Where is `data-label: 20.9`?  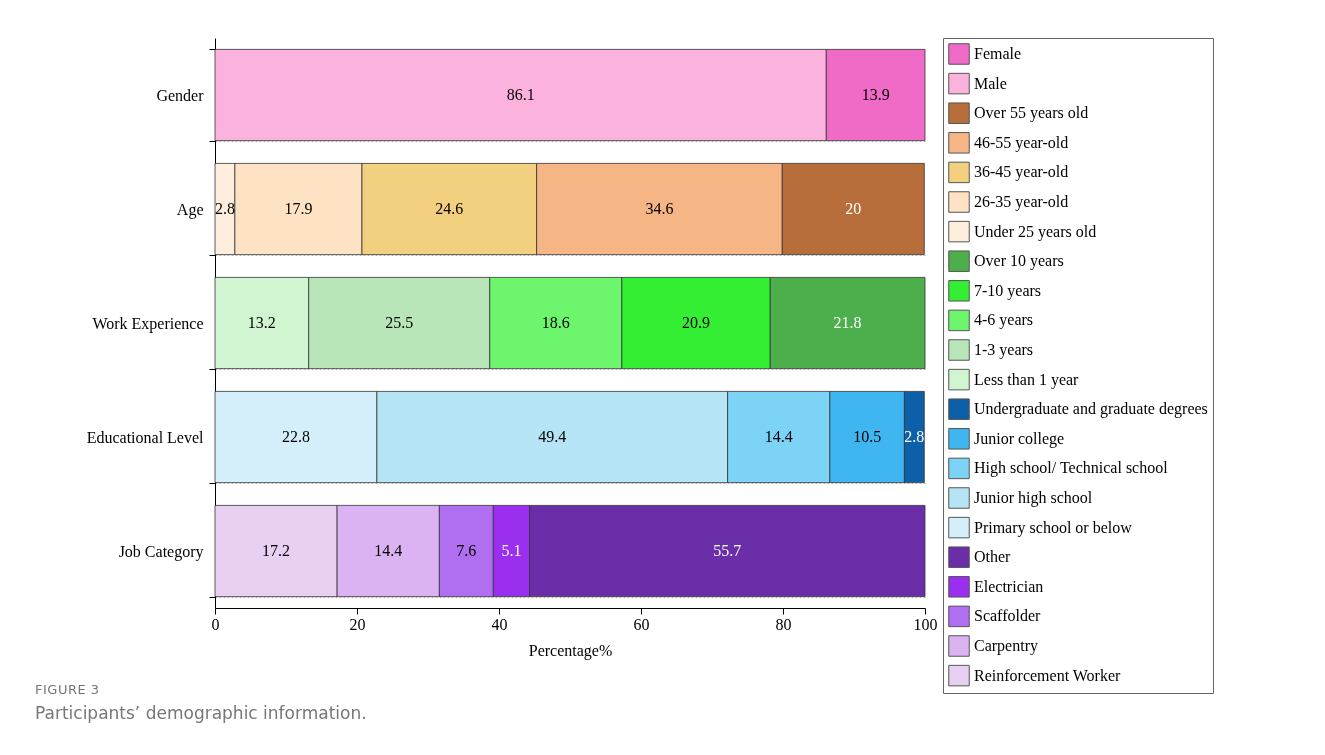 data-label: 20.9 is located at coordinates (696, 322).